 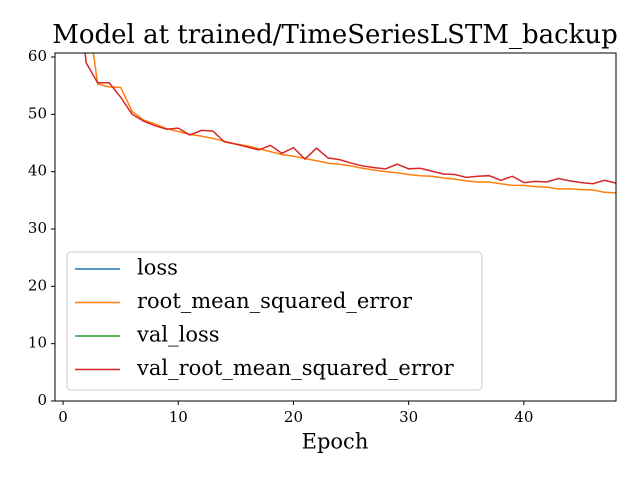 I want to click on legend-label: val_loss, so click(x=178, y=335).